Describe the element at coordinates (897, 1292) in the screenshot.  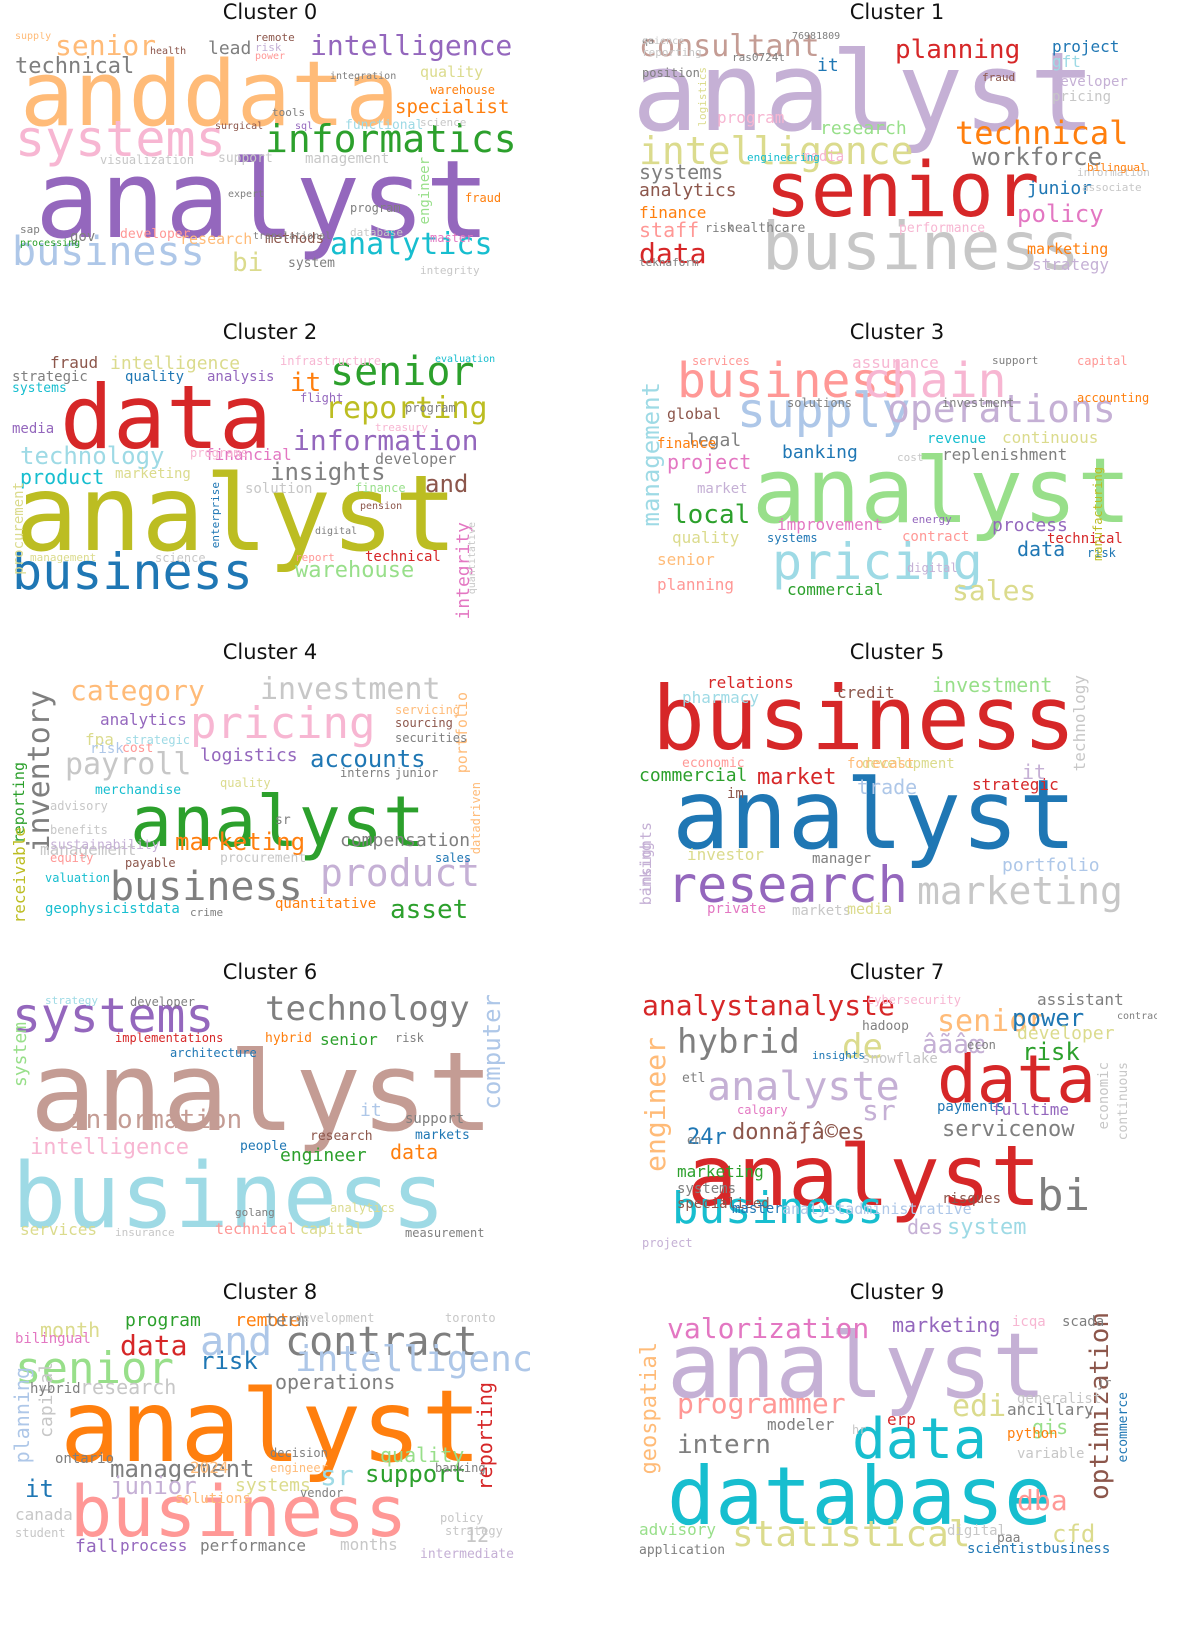
I see `cluster-title: Cluster 9` at that location.